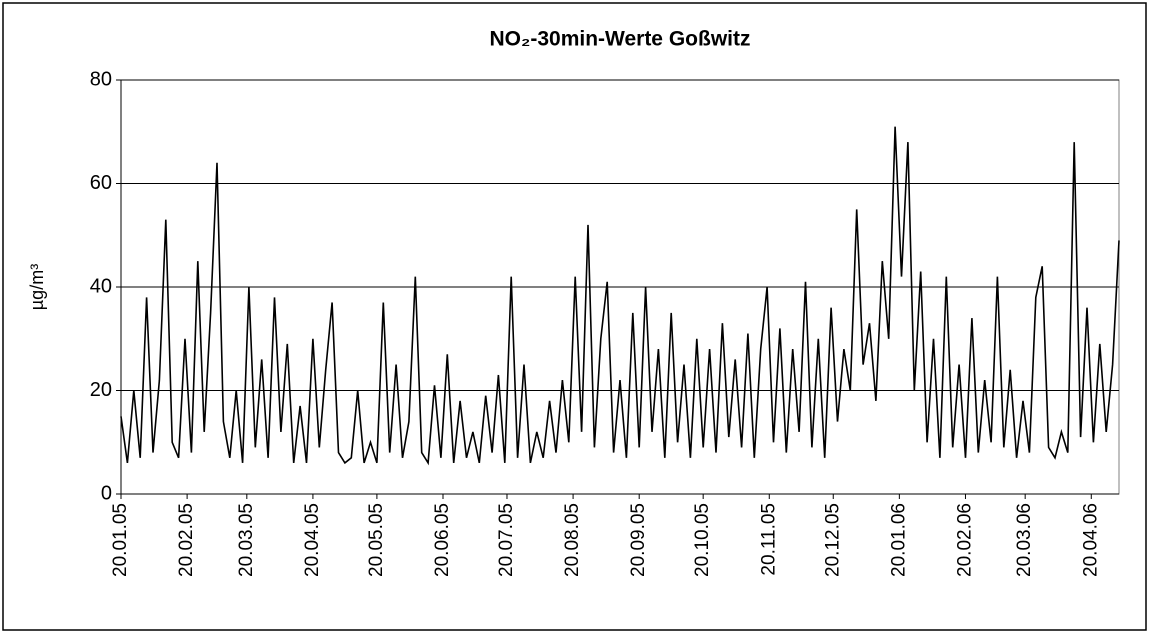  I want to click on y-axis-label: µg/m³, so click(37, 287).